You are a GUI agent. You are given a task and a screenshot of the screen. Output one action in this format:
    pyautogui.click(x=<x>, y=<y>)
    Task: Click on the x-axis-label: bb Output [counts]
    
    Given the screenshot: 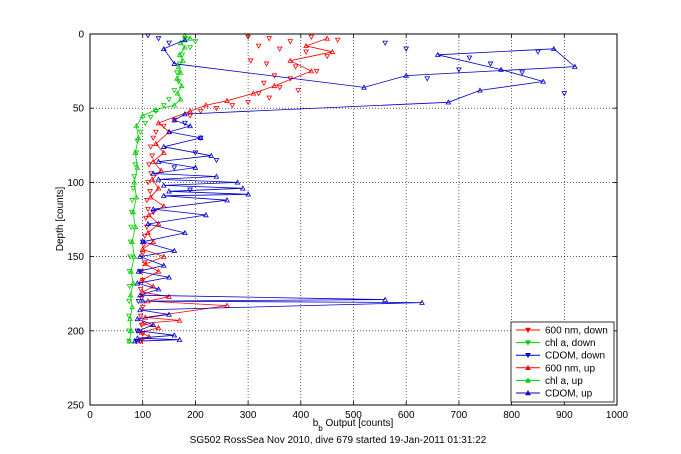 What is the action you would take?
    pyautogui.click(x=353, y=425)
    